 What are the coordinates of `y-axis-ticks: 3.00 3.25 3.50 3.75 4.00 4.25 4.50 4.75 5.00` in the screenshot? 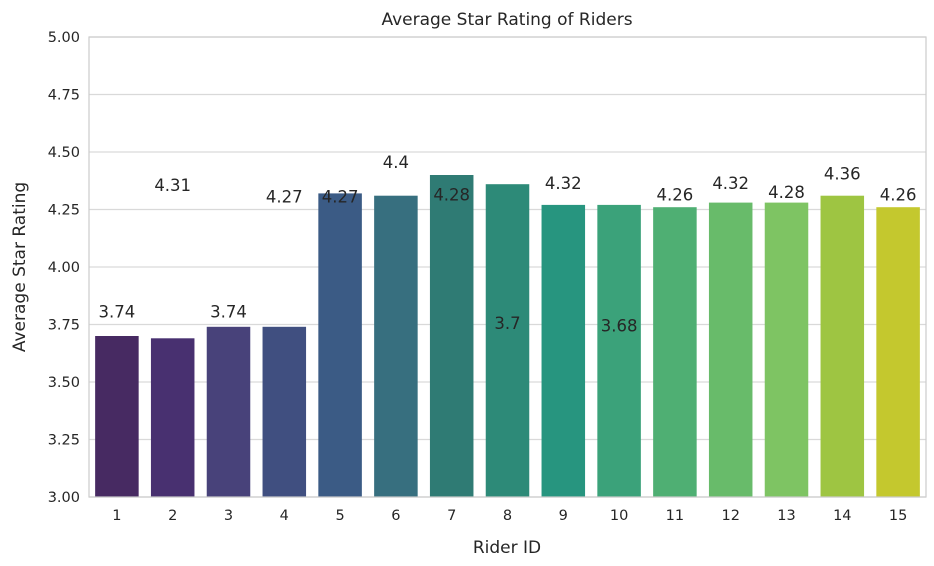 It's located at (64, 268).